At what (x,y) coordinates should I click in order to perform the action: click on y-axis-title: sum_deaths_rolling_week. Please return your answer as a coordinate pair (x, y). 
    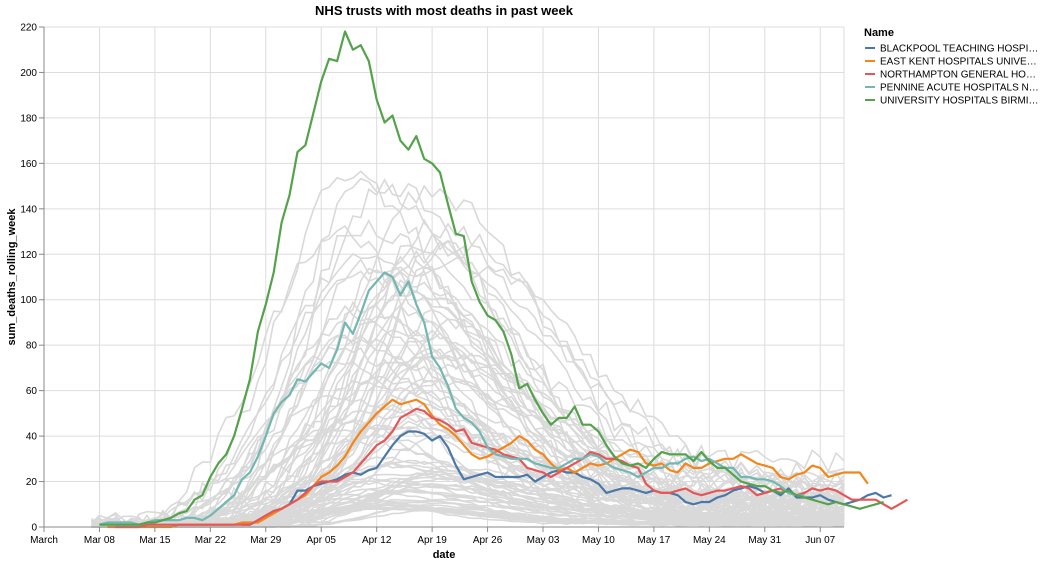
    Looking at the image, I should click on (12, 277).